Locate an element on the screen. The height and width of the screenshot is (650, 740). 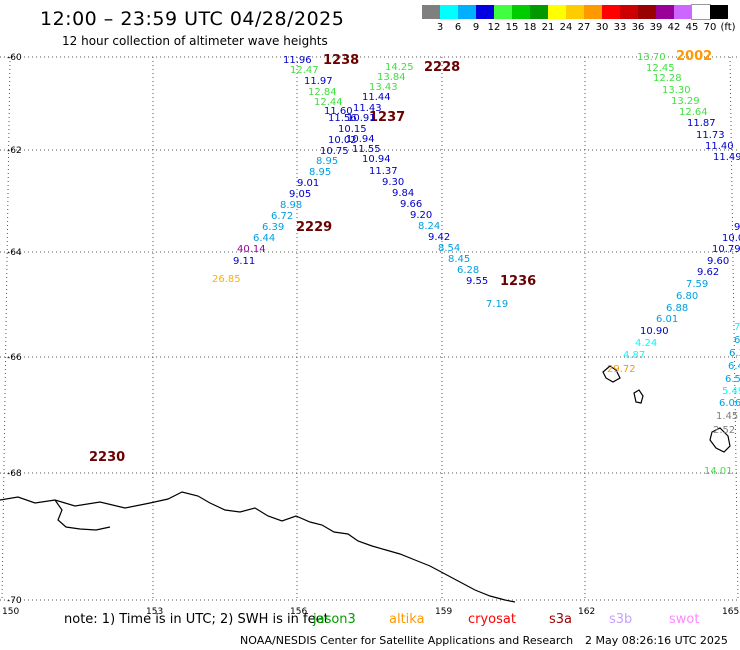
wave-value: 8.24 is located at coordinates (429, 226).